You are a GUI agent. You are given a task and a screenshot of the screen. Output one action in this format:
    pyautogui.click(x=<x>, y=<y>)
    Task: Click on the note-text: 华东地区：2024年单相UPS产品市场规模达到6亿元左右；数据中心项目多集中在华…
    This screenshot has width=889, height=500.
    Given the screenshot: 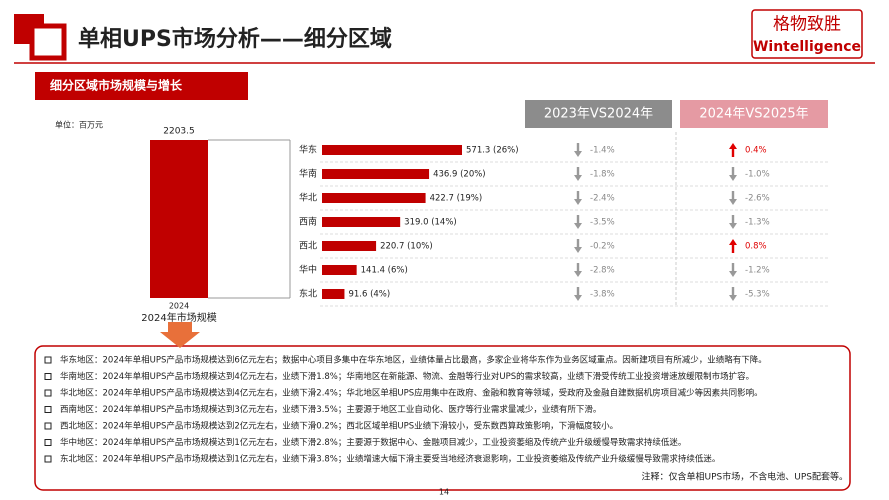 What is the action you would take?
    pyautogui.click(x=413, y=360)
    